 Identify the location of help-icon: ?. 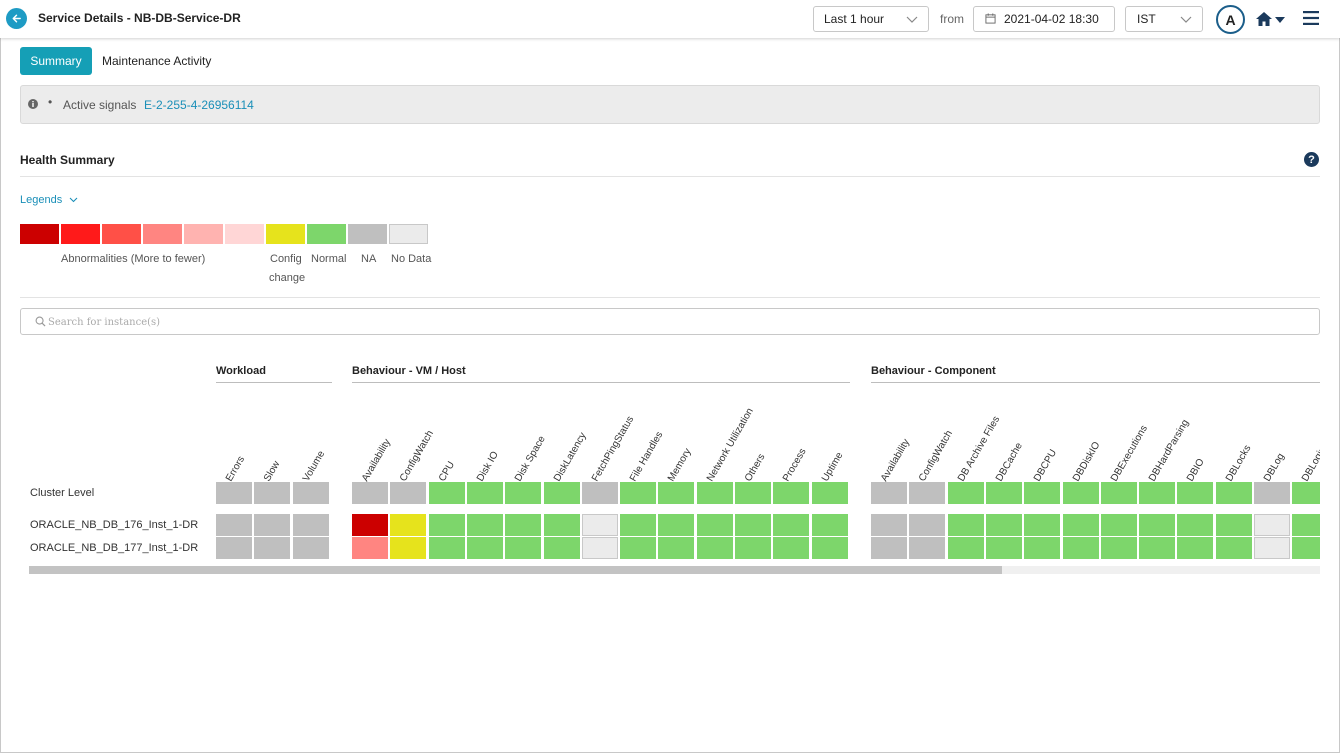
(1311, 159).